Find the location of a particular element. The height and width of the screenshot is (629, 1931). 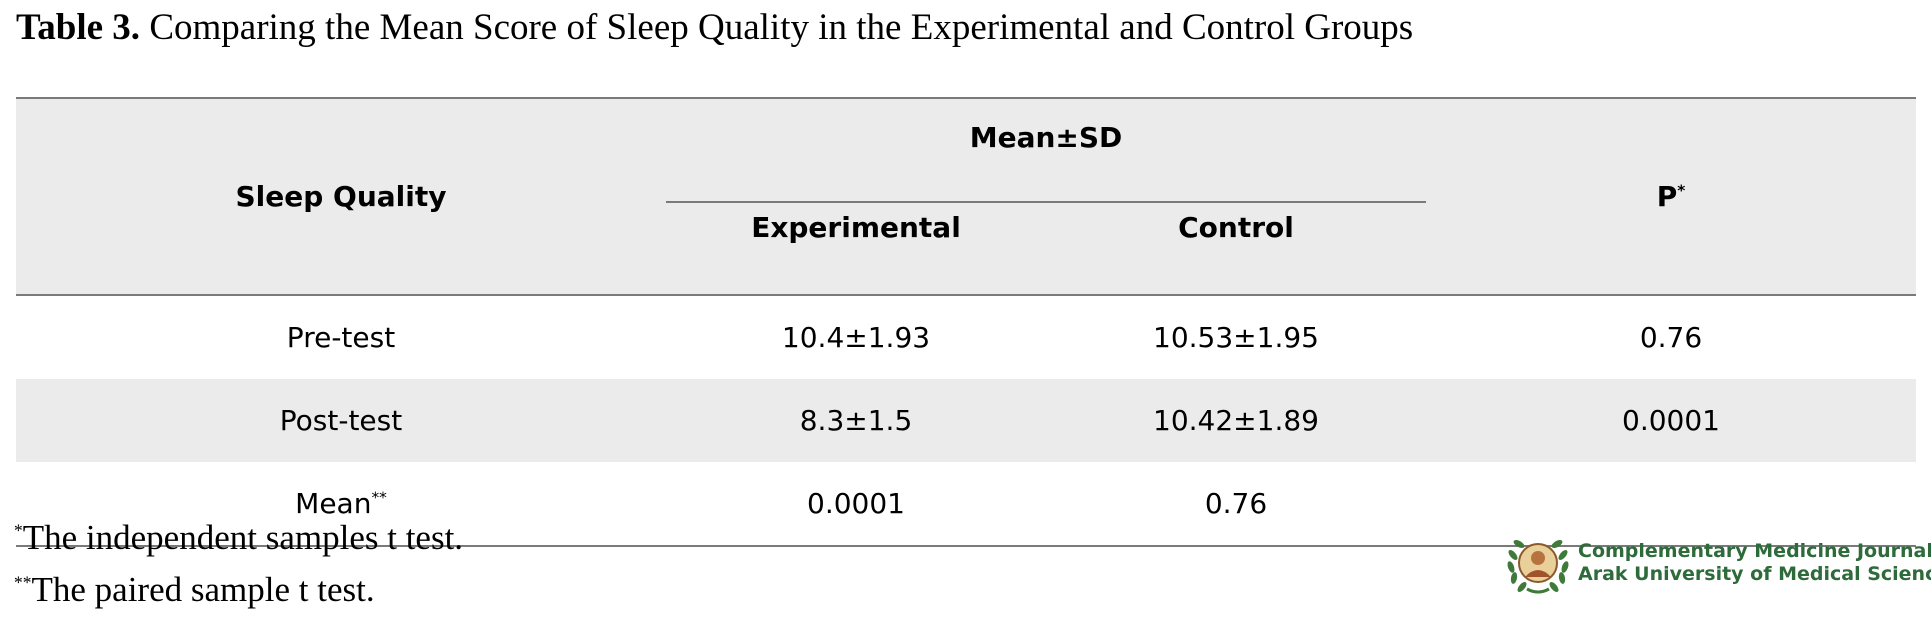

row-label-mark: ** is located at coordinates (379, 497).